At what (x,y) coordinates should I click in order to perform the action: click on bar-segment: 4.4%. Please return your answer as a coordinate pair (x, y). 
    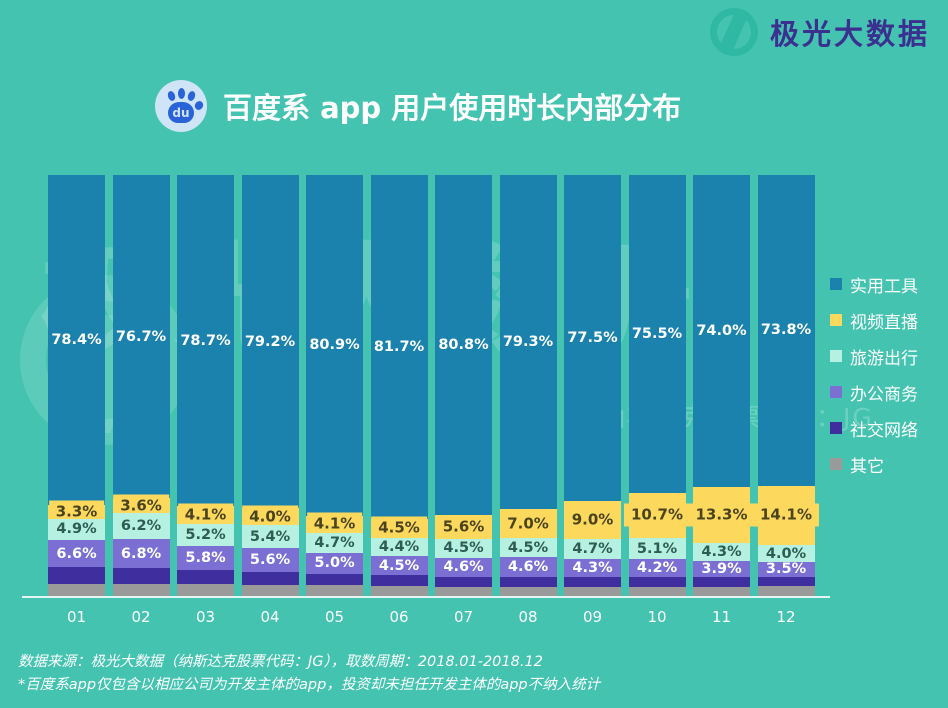
    Looking at the image, I should click on (399, 547).